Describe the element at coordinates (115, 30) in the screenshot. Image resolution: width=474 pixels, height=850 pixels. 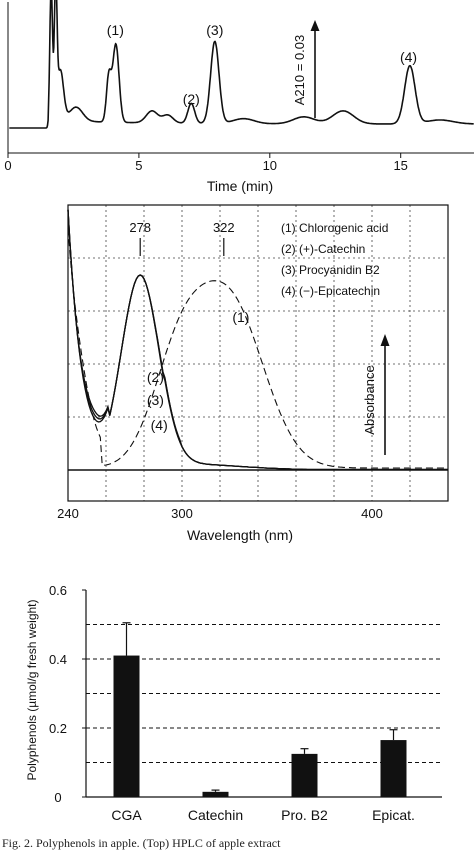
I see `hplc-peak-label: (1)` at that location.